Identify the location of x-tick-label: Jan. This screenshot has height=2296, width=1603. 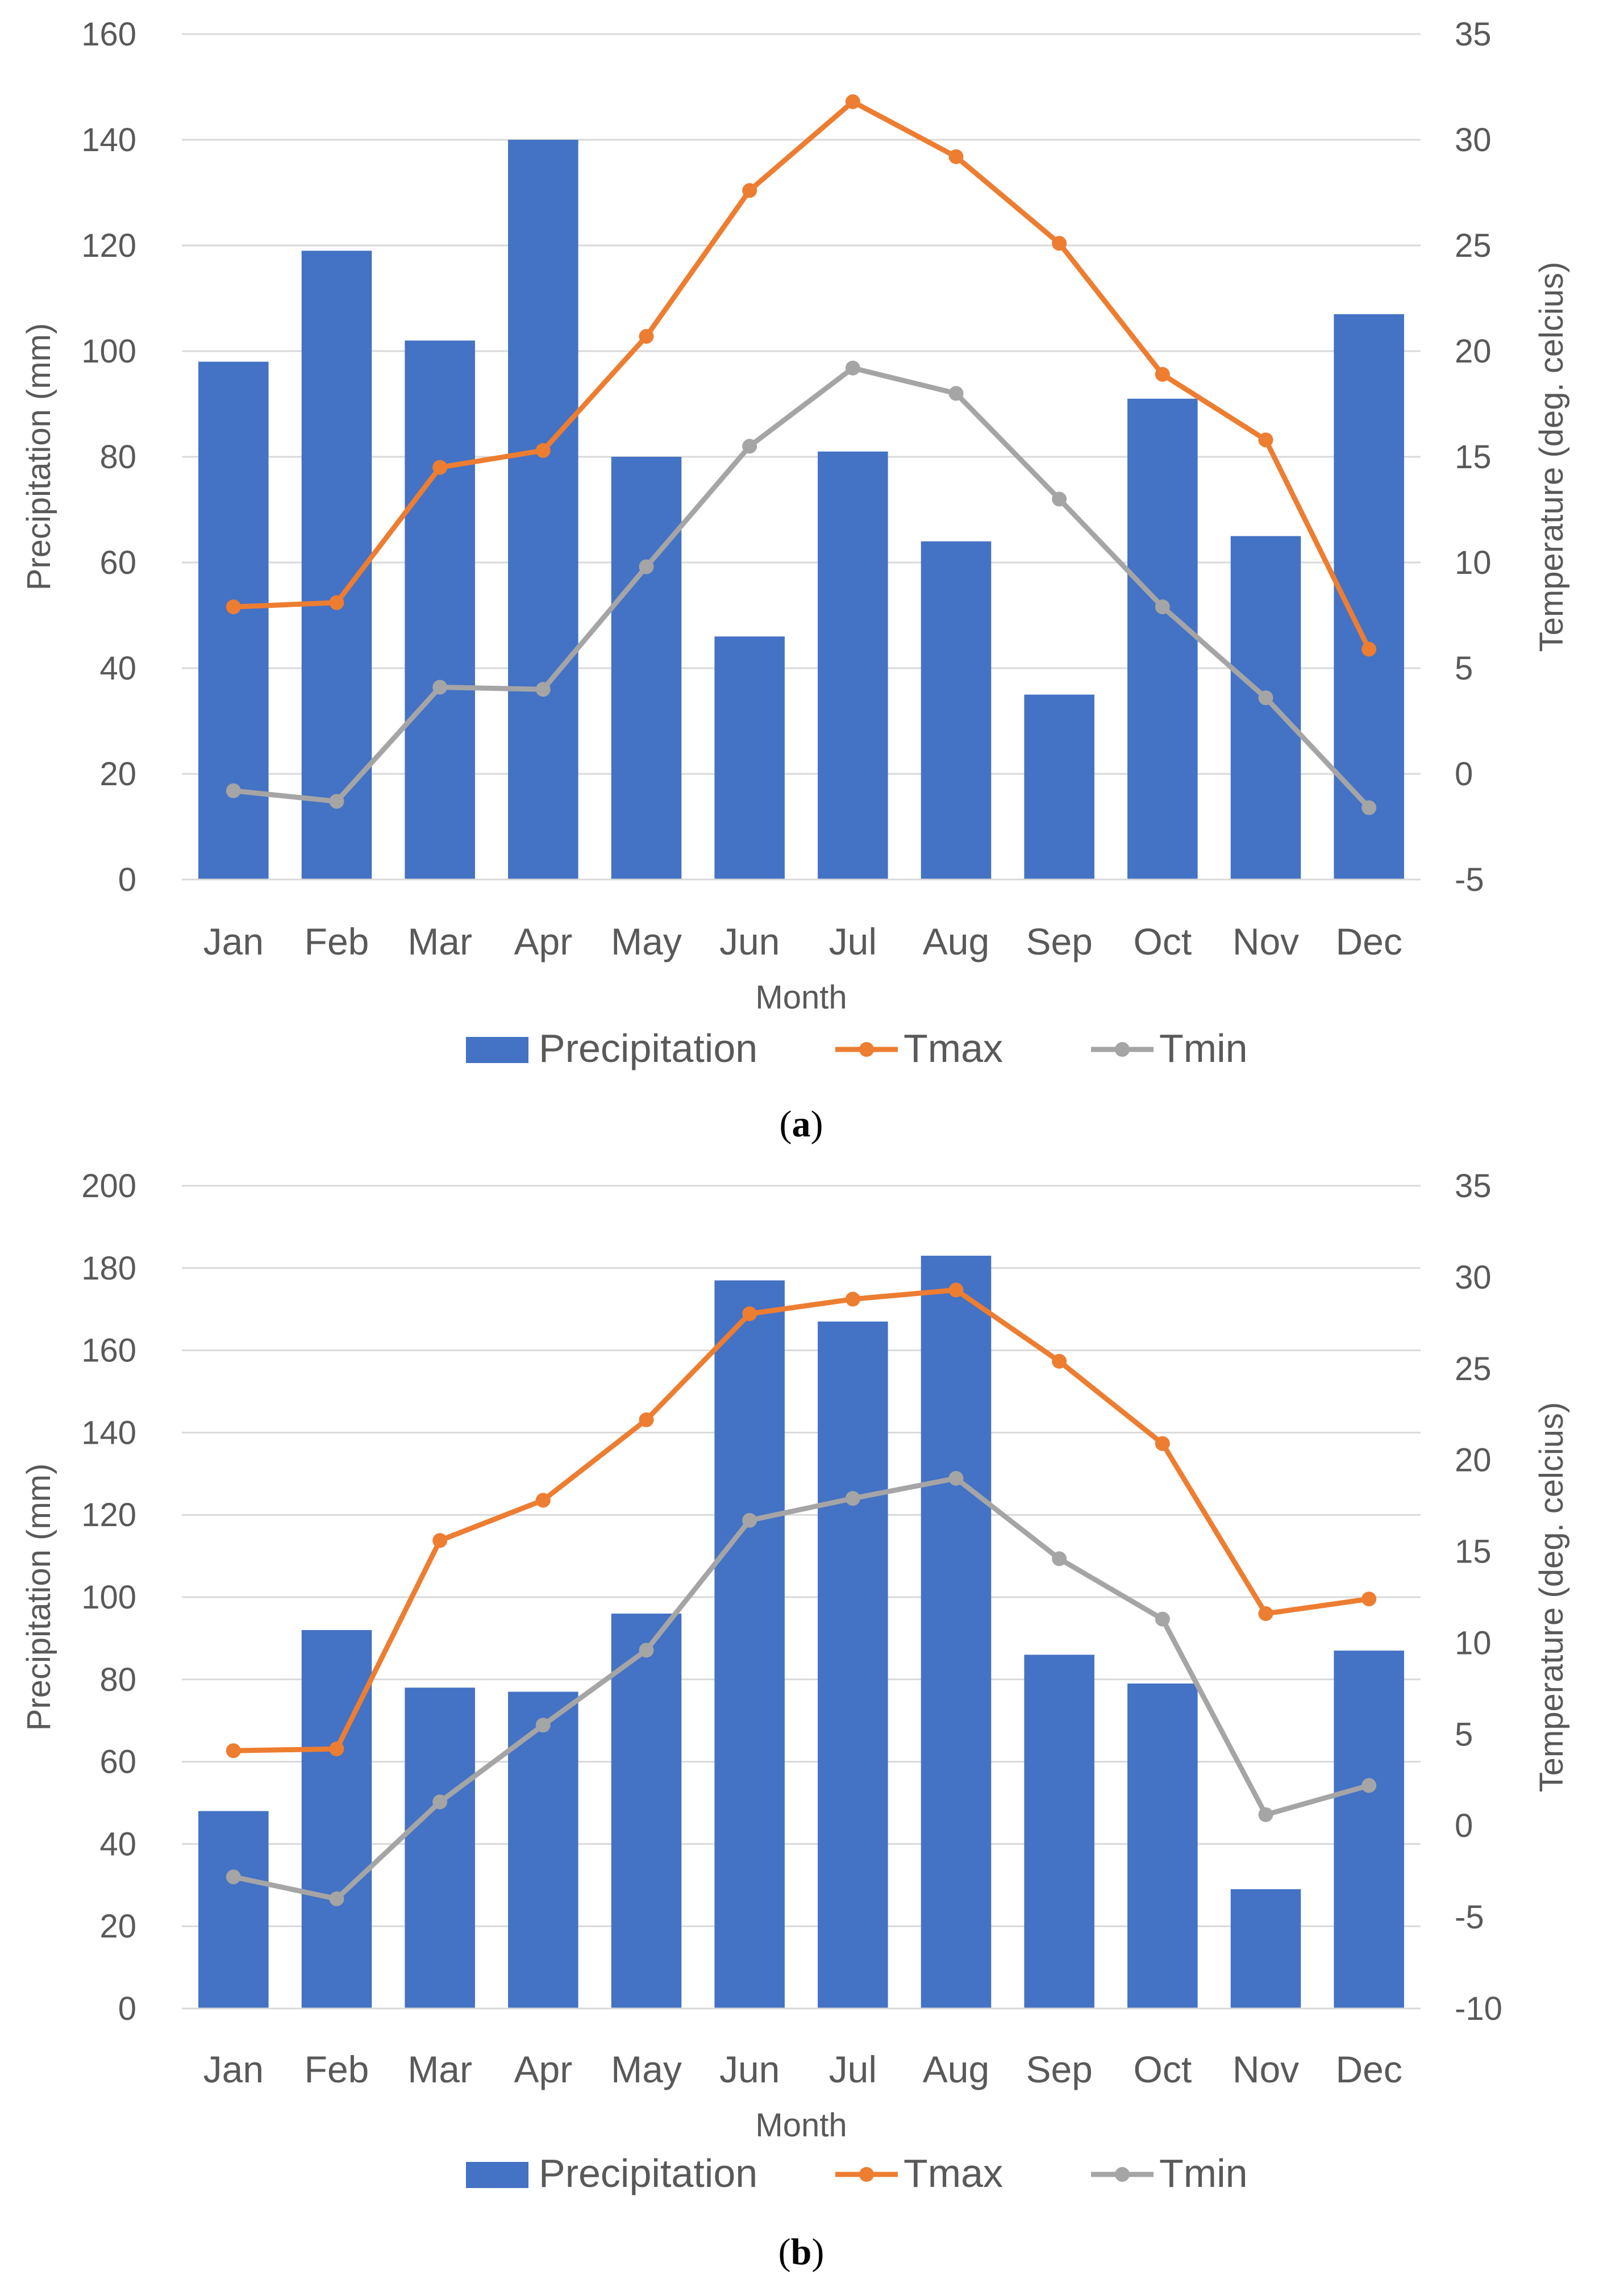
(233, 2069).